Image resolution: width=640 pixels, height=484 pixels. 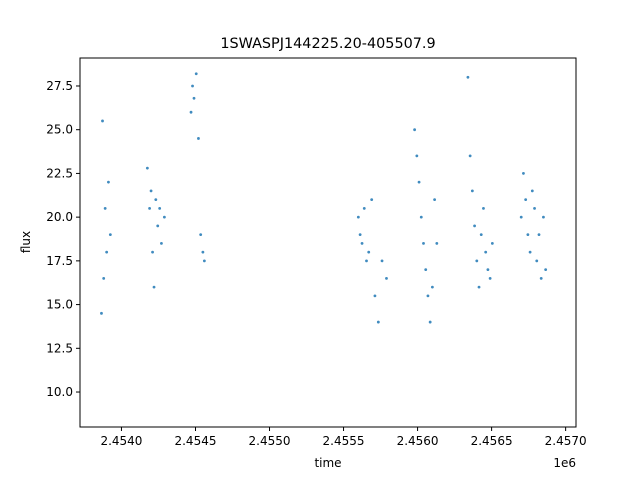 I want to click on chart-title: 1SWASPJ144225.20-405507.9, so click(x=327, y=44).